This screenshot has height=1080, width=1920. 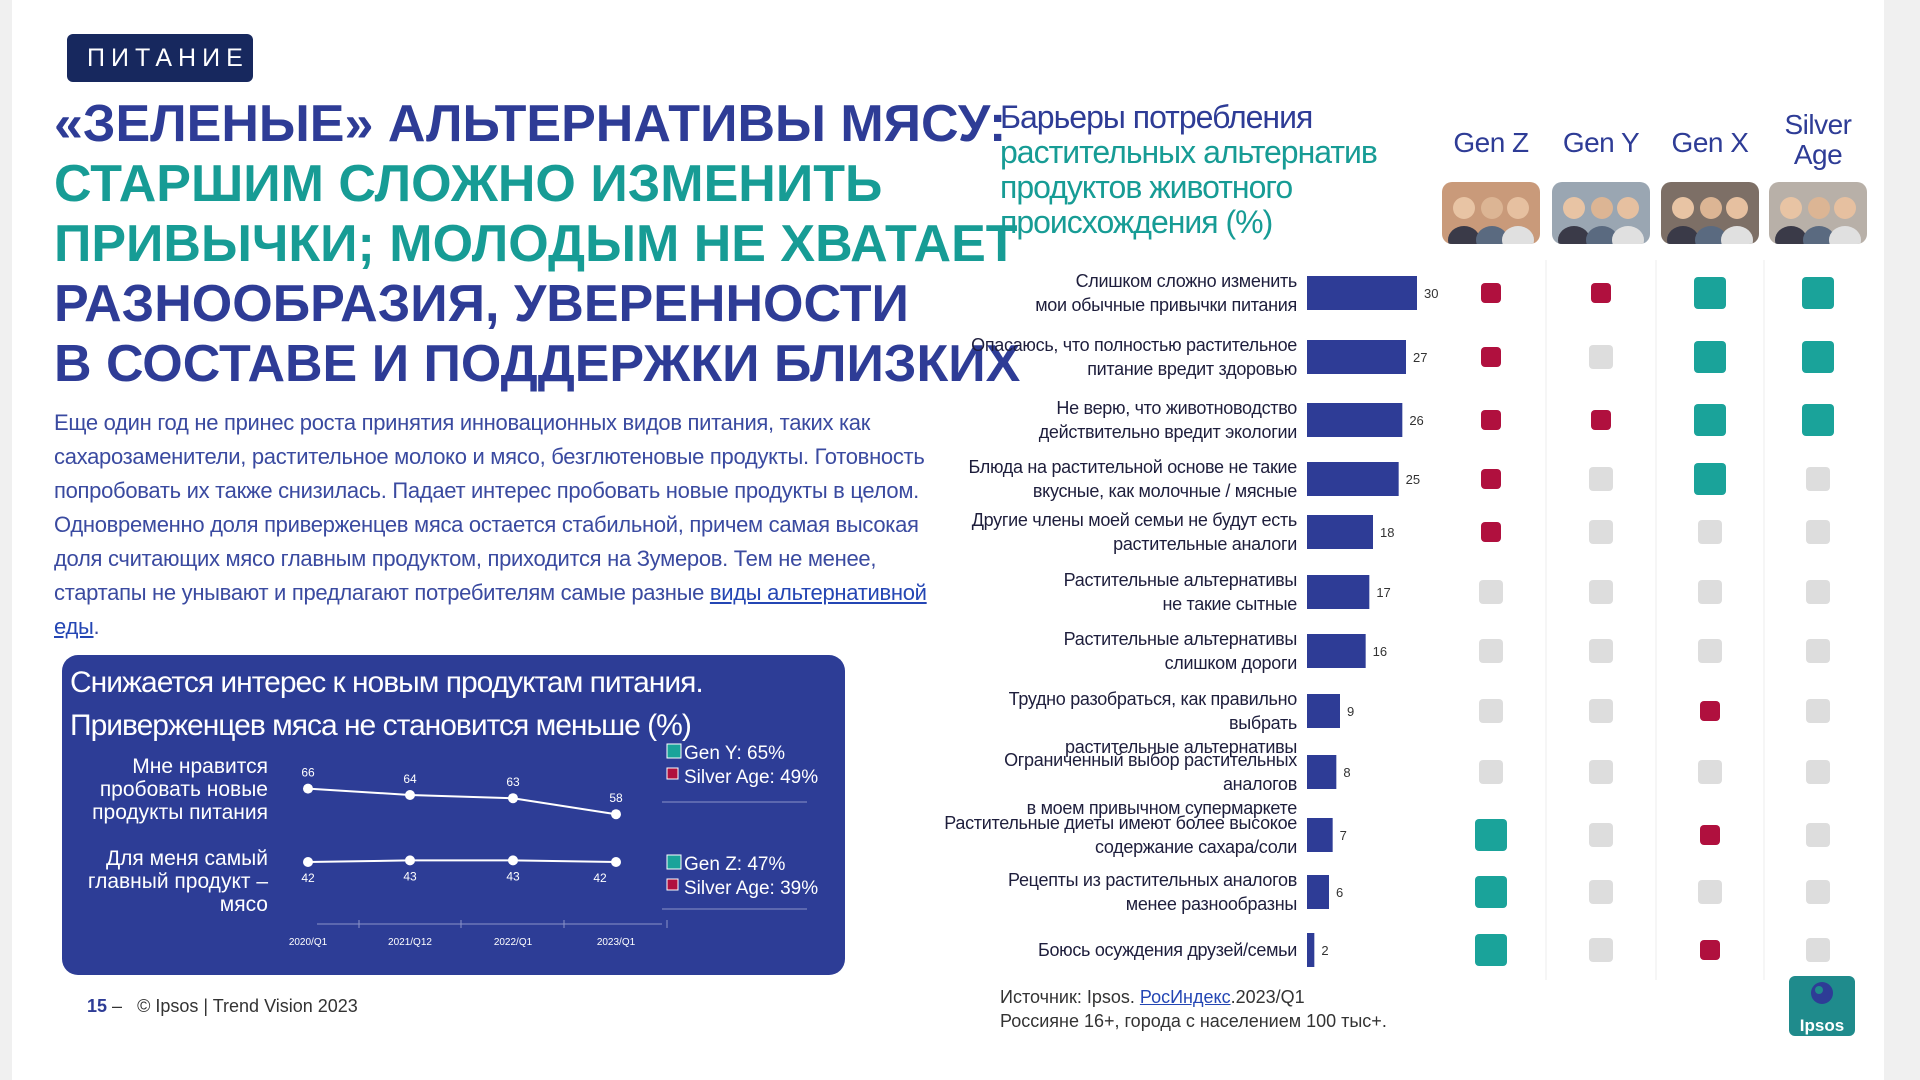 What do you see at coordinates (537, 364) in the screenshot?
I see `headline-line-5: В СОСТАВЕ И ПОДДЕРЖКИ БЛИЗКИХ` at bounding box center [537, 364].